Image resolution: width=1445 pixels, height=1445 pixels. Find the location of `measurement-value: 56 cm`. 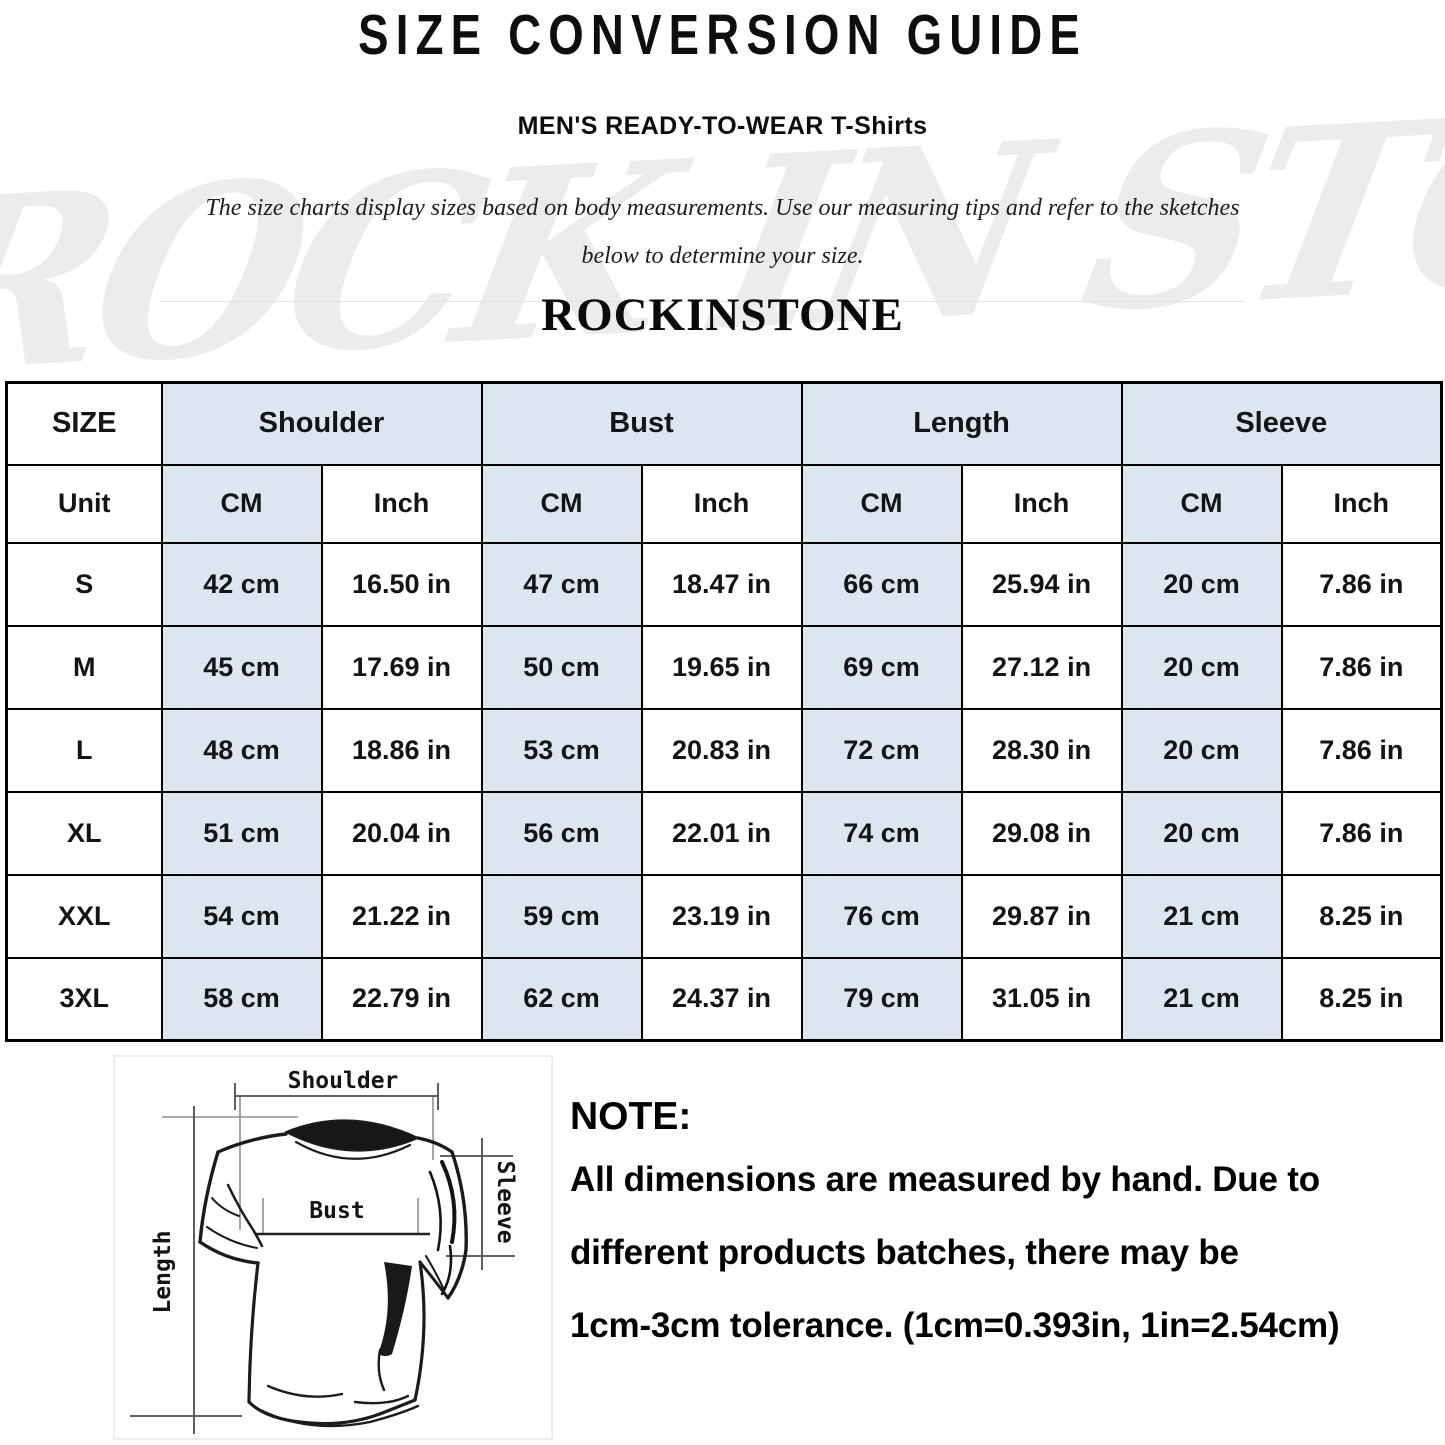

measurement-value: 56 cm is located at coordinates (561, 833).